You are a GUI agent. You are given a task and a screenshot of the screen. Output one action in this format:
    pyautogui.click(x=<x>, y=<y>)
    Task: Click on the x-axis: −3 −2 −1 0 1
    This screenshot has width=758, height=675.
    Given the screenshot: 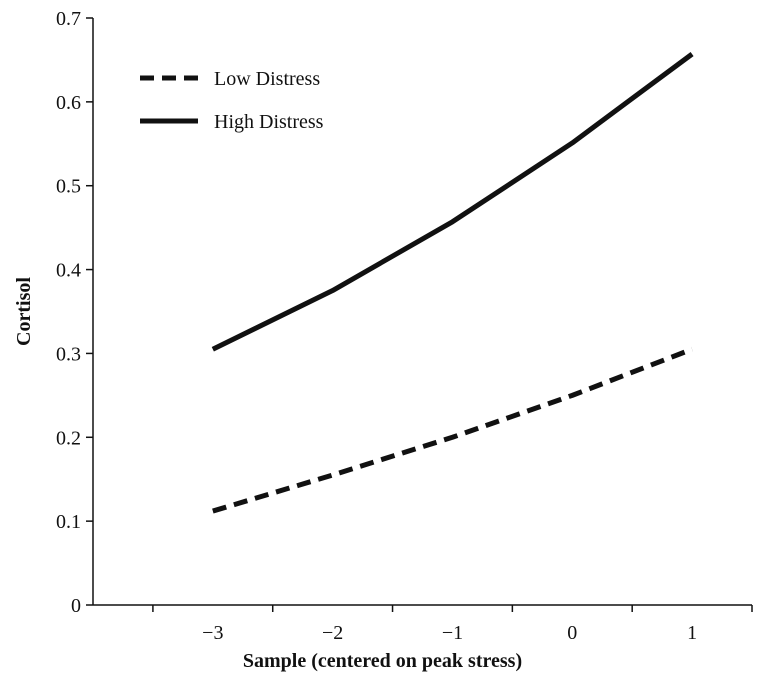 What is the action you would take?
    pyautogui.click(x=423, y=624)
    